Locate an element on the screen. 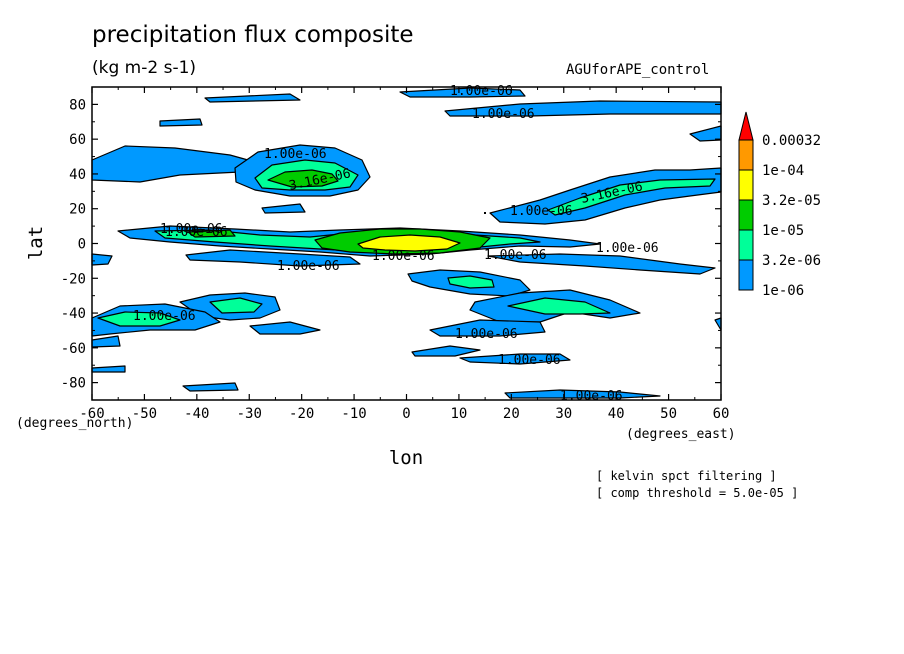 This screenshot has height=654, width=904. y-tick-label: -40 is located at coordinates (73, 314).